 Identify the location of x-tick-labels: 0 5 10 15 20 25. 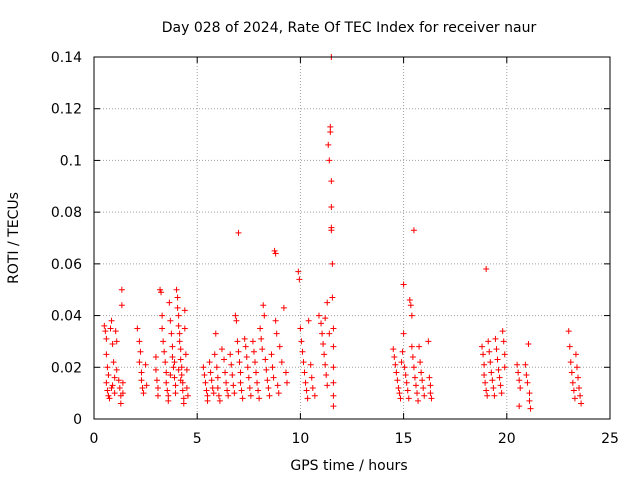
(354, 439).